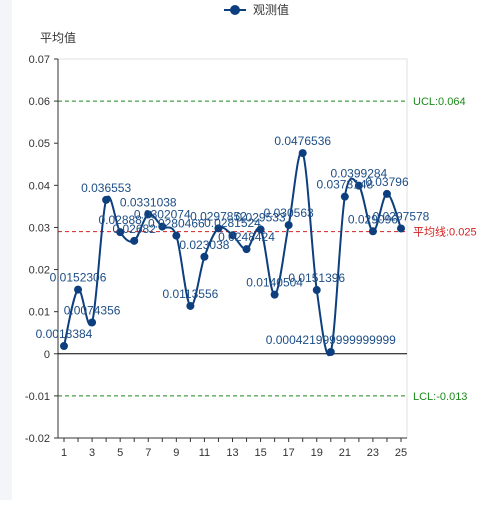 This screenshot has height=505, width=500. What do you see at coordinates (190, 294) in the screenshot?
I see `data-label: 0.0113556` at bounding box center [190, 294].